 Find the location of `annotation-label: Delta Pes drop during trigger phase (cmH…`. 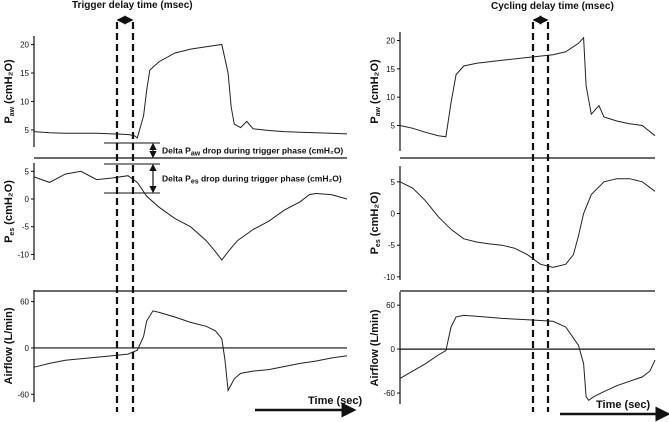

annotation-label: Delta Pes drop during trigger phase (cmH… is located at coordinates (252, 180).